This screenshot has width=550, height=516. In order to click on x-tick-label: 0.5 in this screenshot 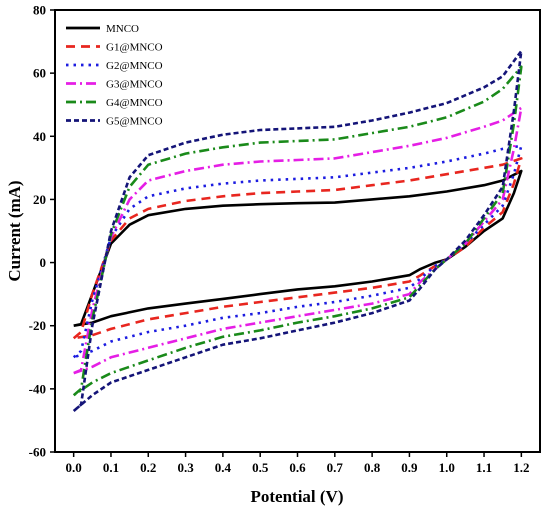, I will do `click(260, 467)`.